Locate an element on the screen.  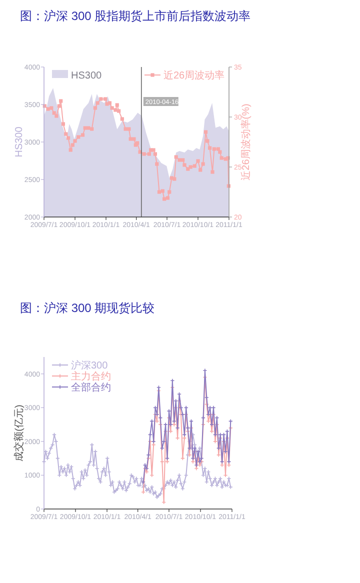
legend-label: HS300 is located at coordinates (86, 76).